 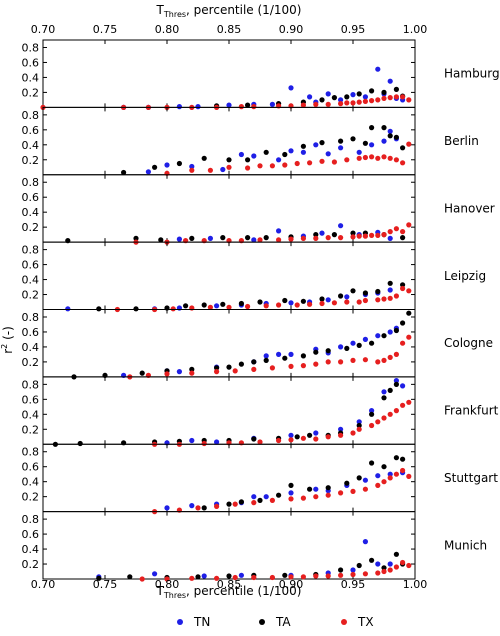 I want to click on city-label-frankfurt: Frankfurt, so click(x=471, y=411).